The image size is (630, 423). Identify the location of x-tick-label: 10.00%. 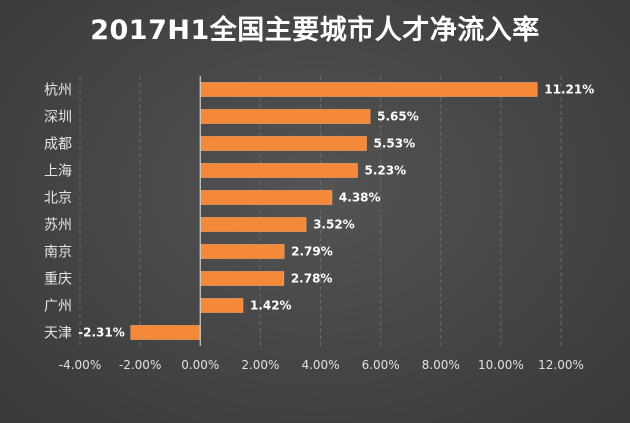
(501, 365).